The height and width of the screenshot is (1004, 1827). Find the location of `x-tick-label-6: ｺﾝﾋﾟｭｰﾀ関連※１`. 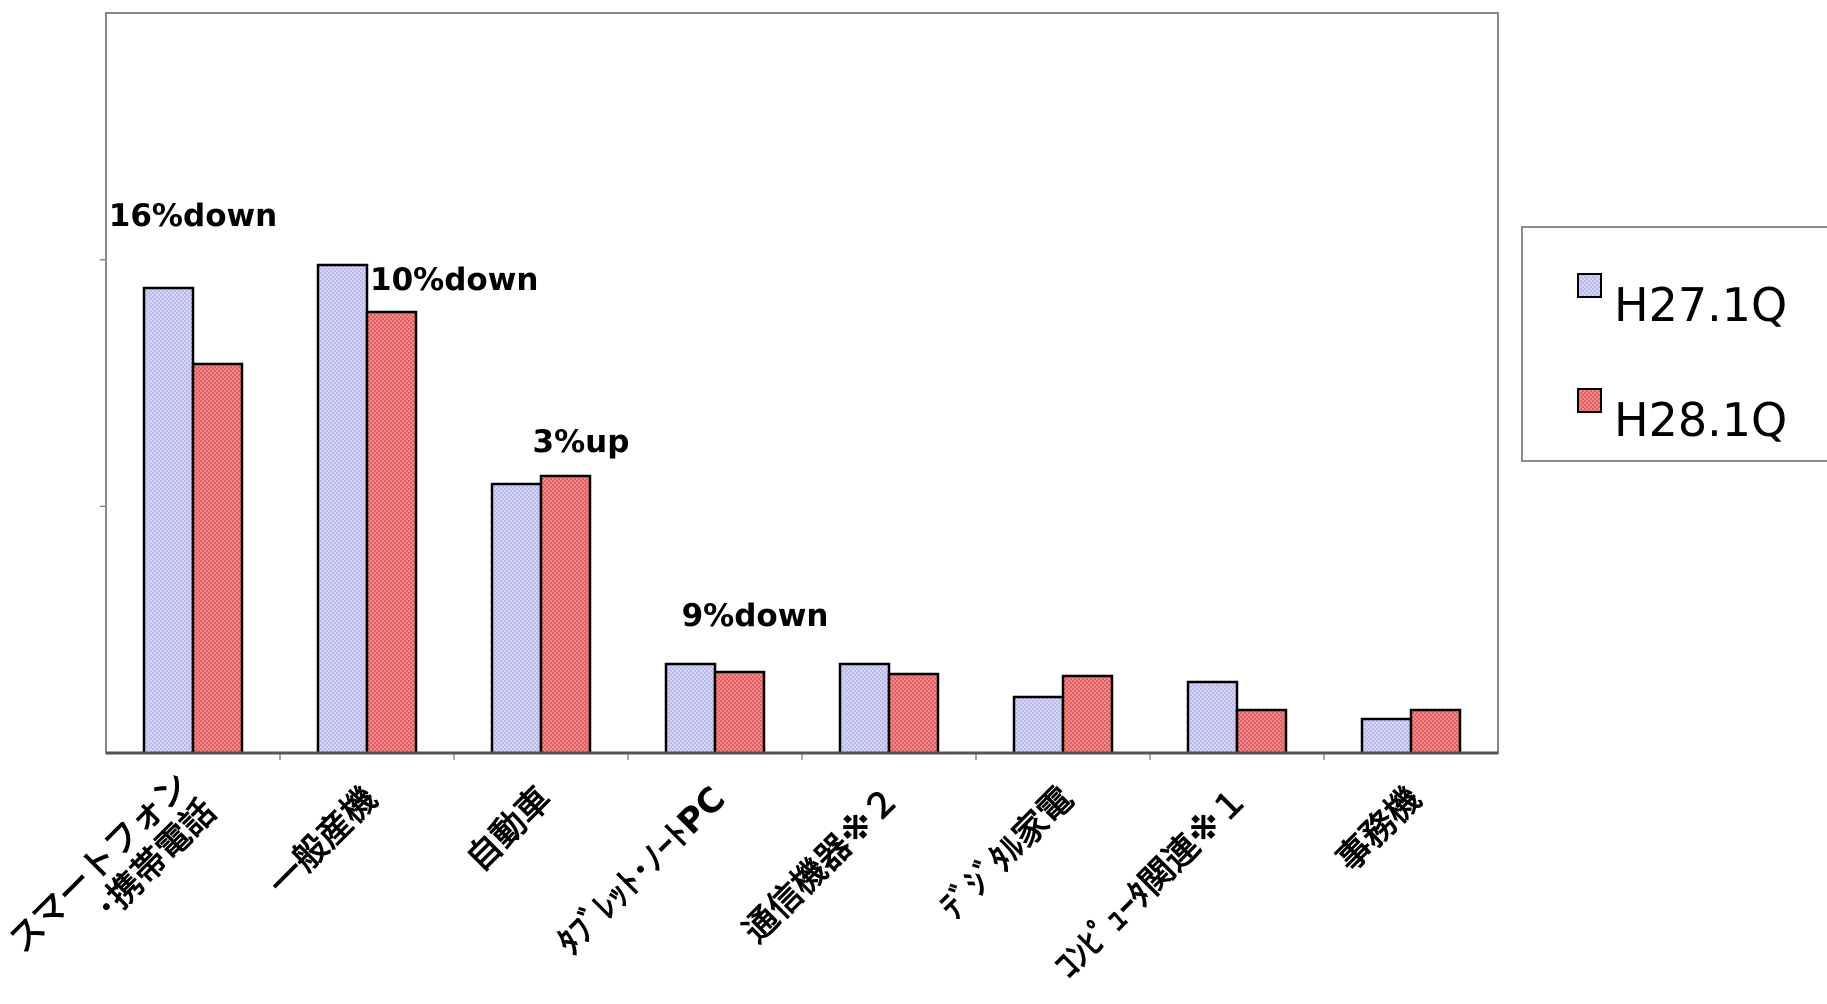

x-tick-label-6: ｺﾝﾋﾟｭｰﾀ関連※１ is located at coordinates (1151, 883).